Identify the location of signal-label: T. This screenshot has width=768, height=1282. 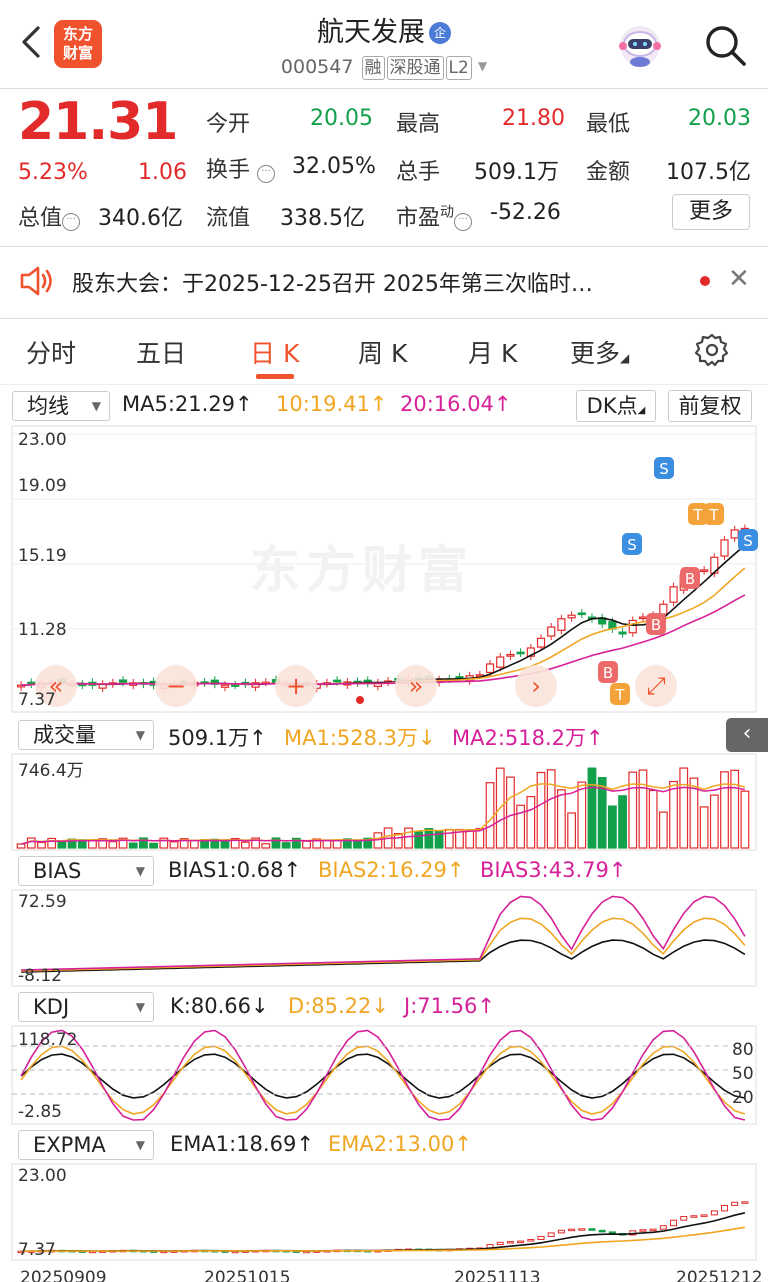
(713, 515).